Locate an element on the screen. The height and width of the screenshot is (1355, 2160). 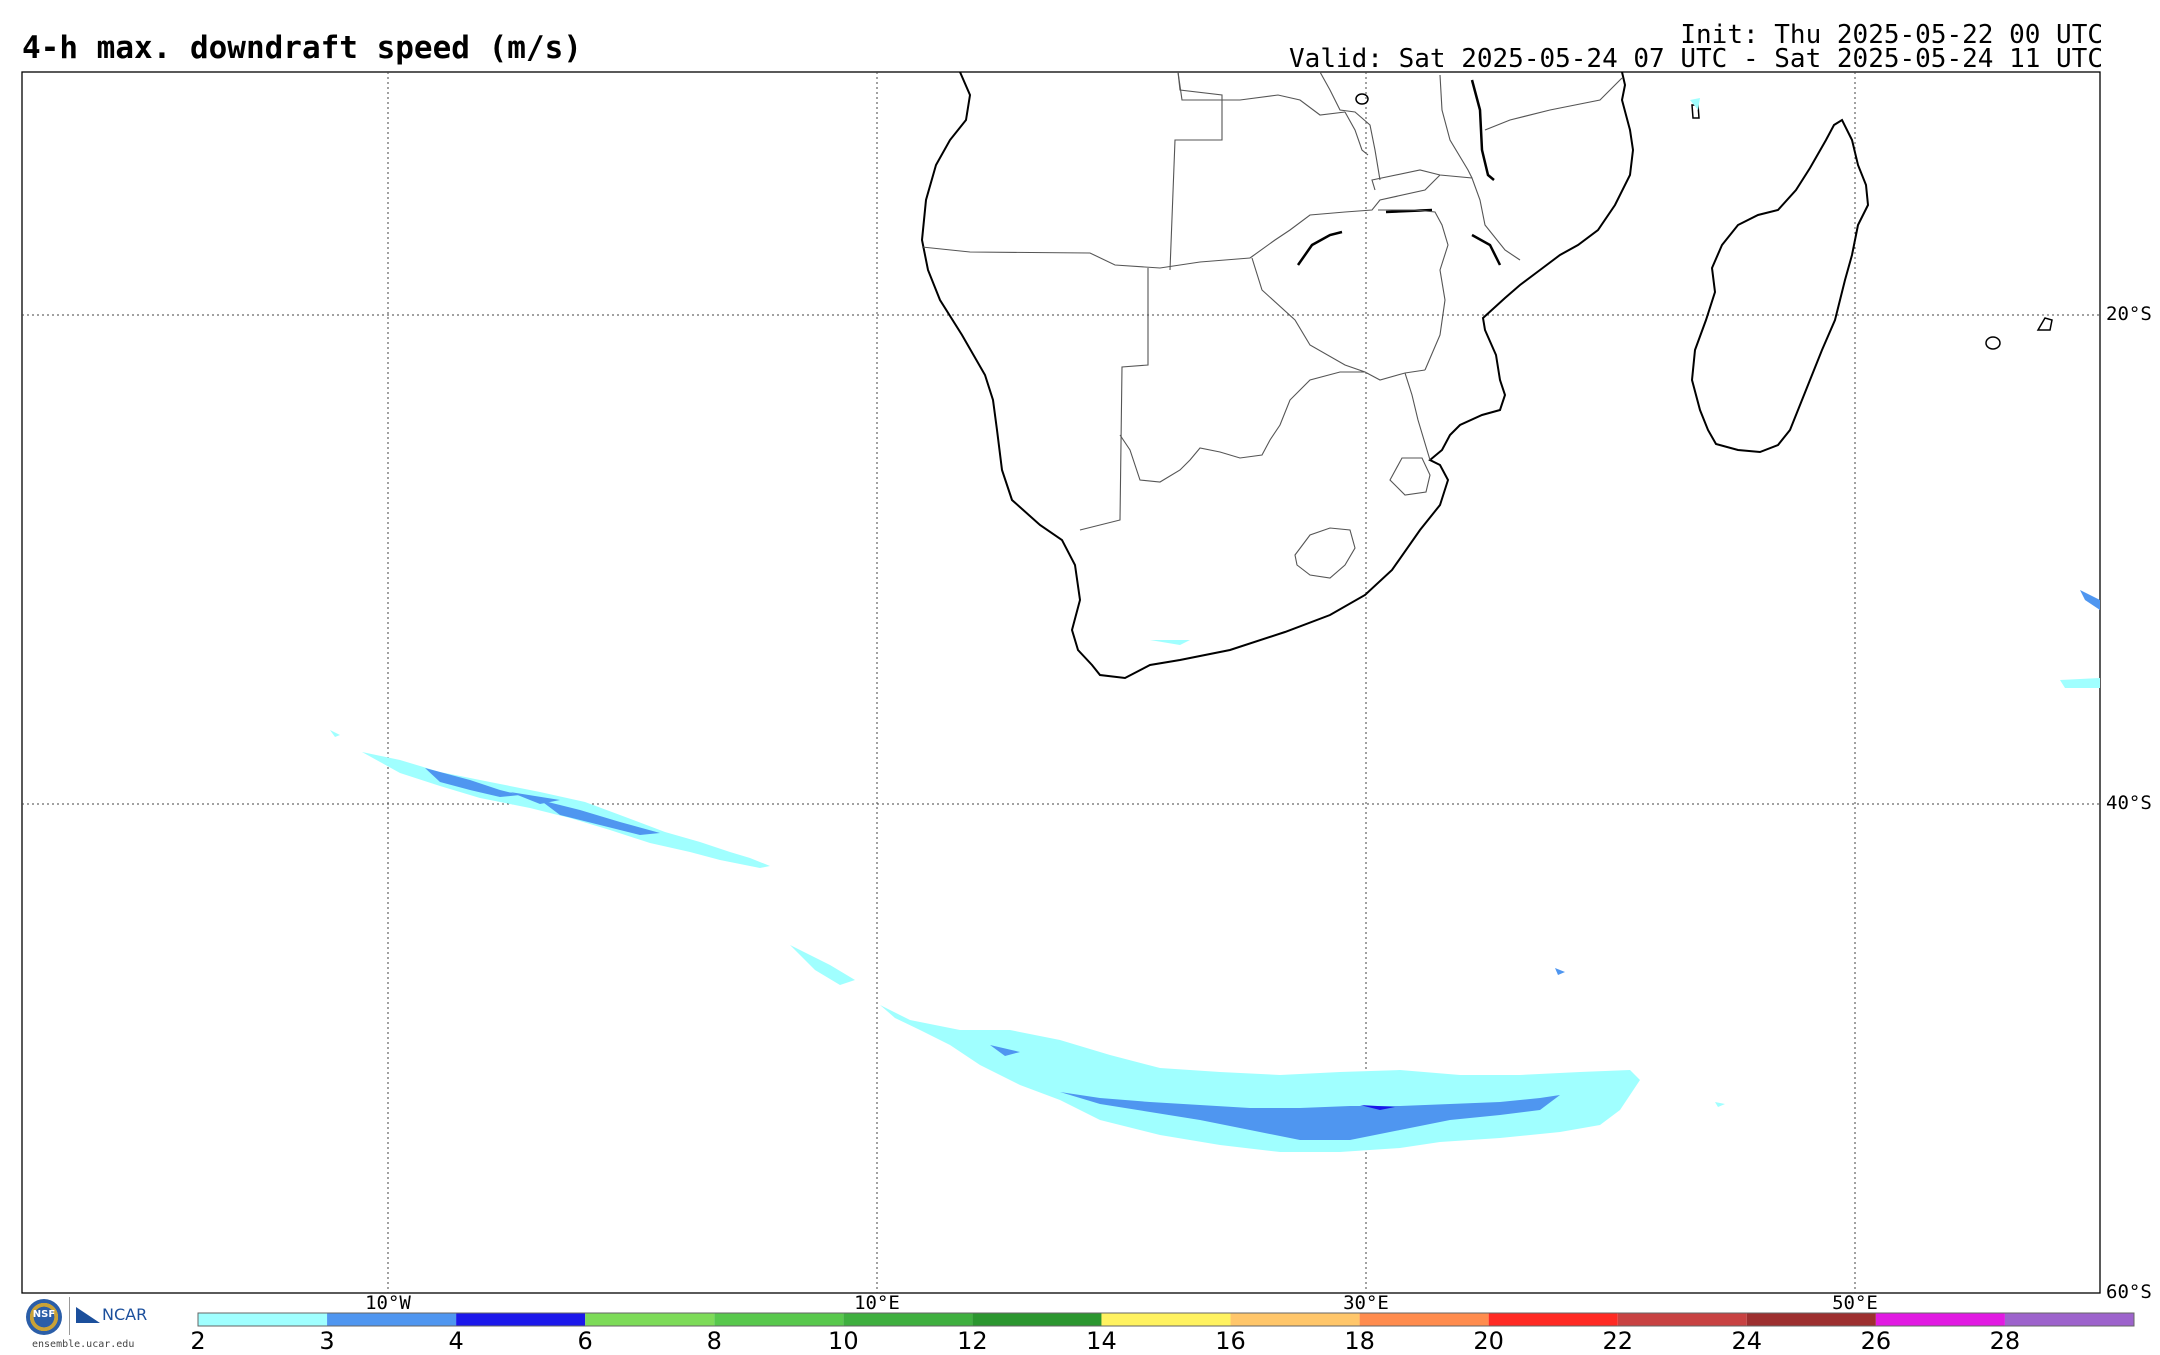
colorbar-tick-label: 22 is located at coordinates (1617, 1341).